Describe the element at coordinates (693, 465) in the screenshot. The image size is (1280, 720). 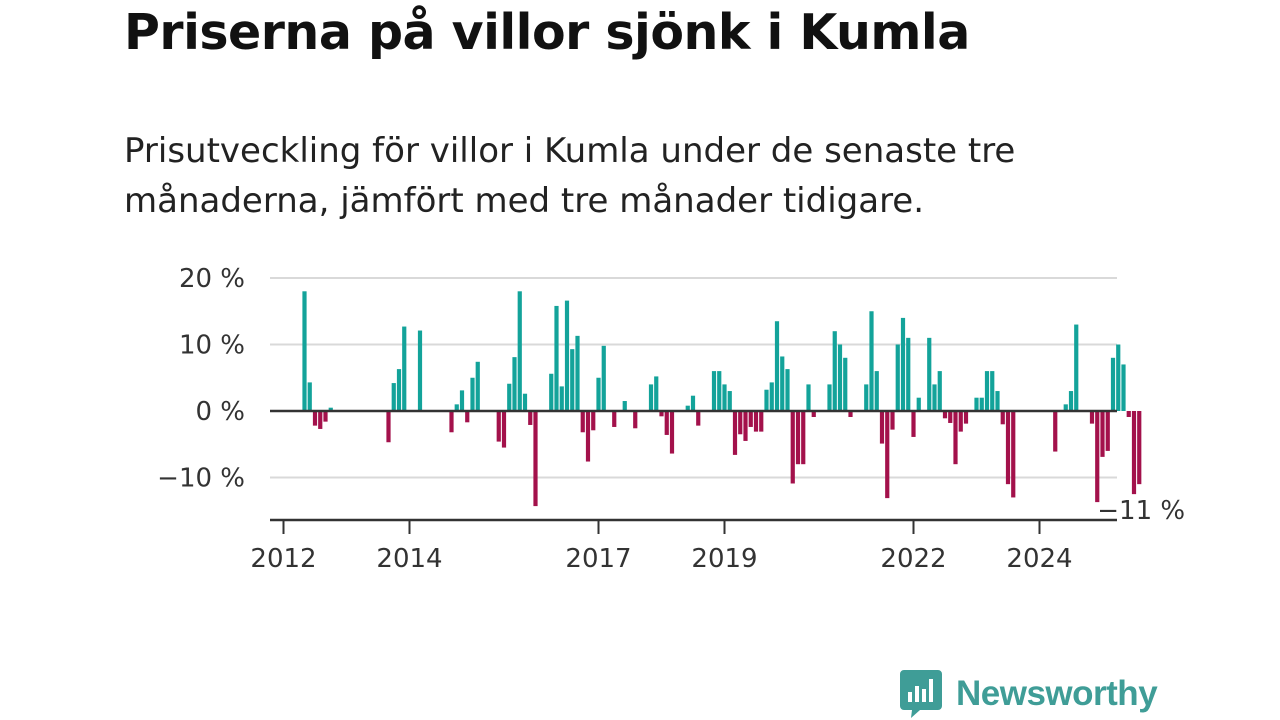
I see `axes` at that location.